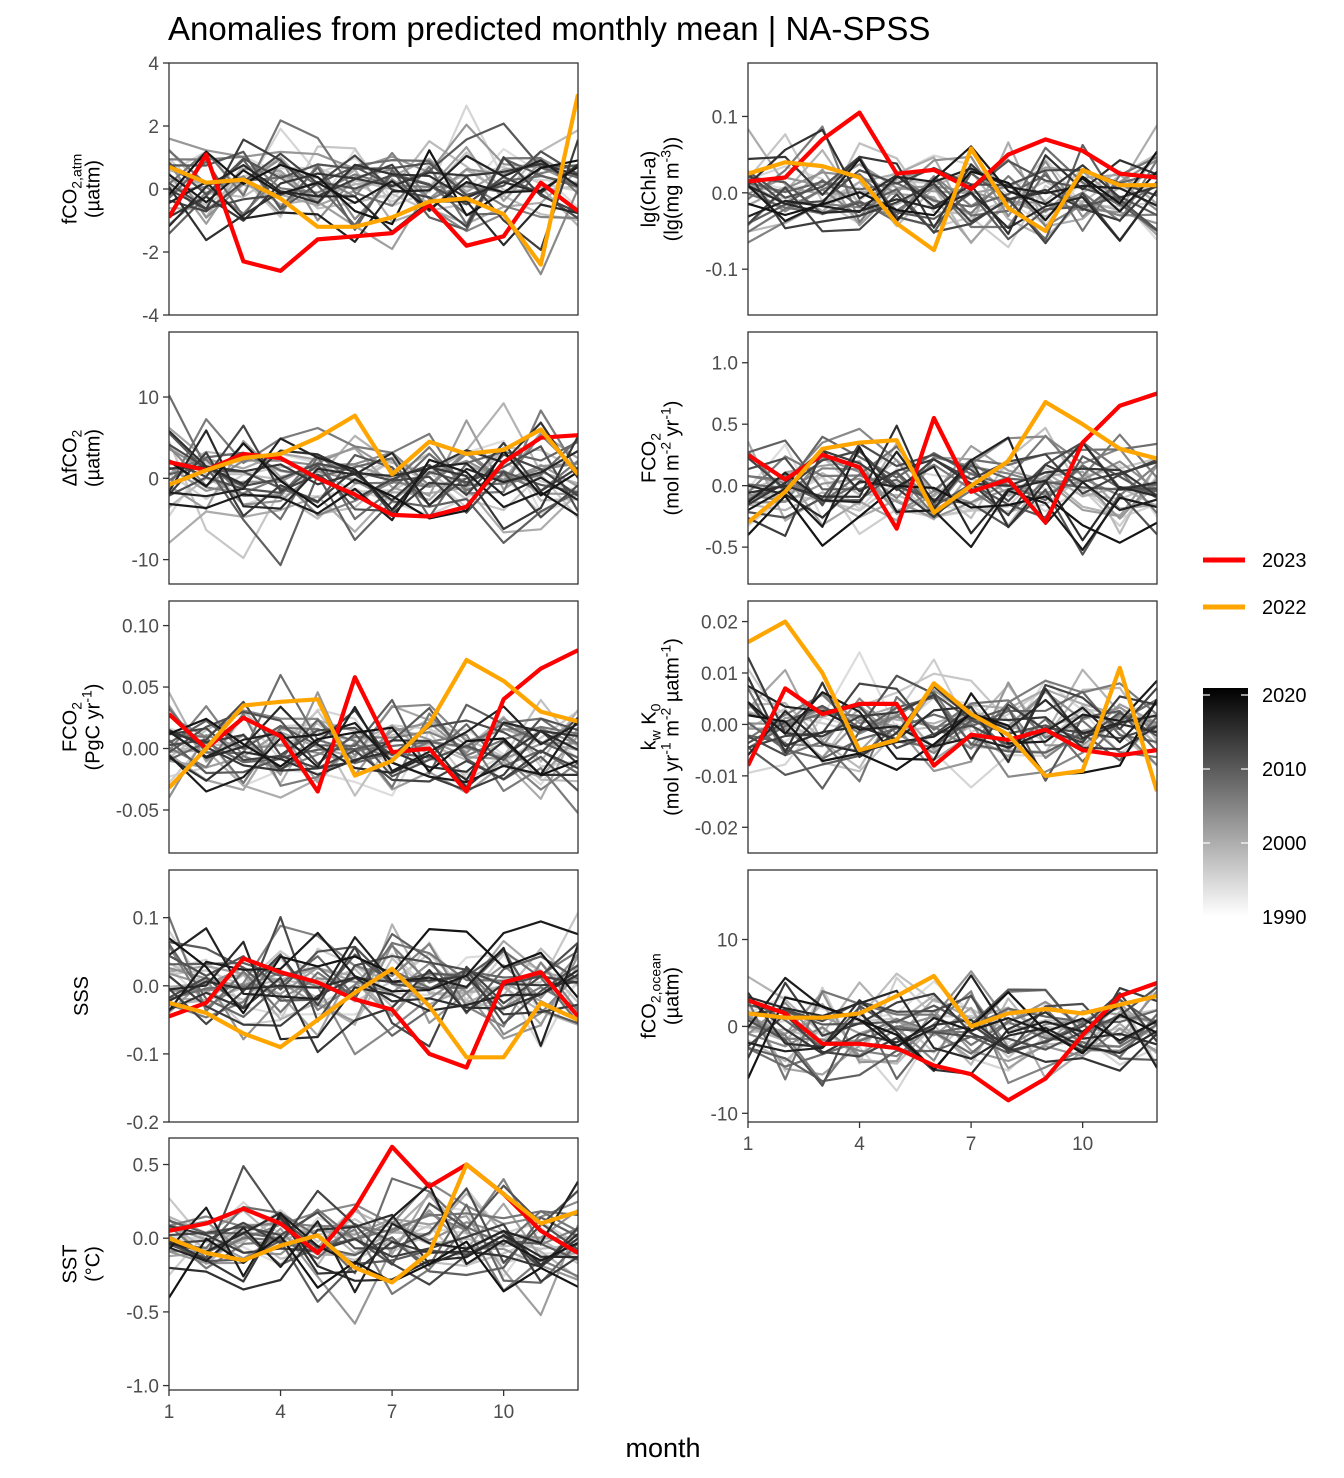 This screenshot has width=1344, height=1478. What do you see at coordinates (94, 1264) in the screenshot?
I see `y-axis-title-line: (°C)` at bounding box center [94, 1264].